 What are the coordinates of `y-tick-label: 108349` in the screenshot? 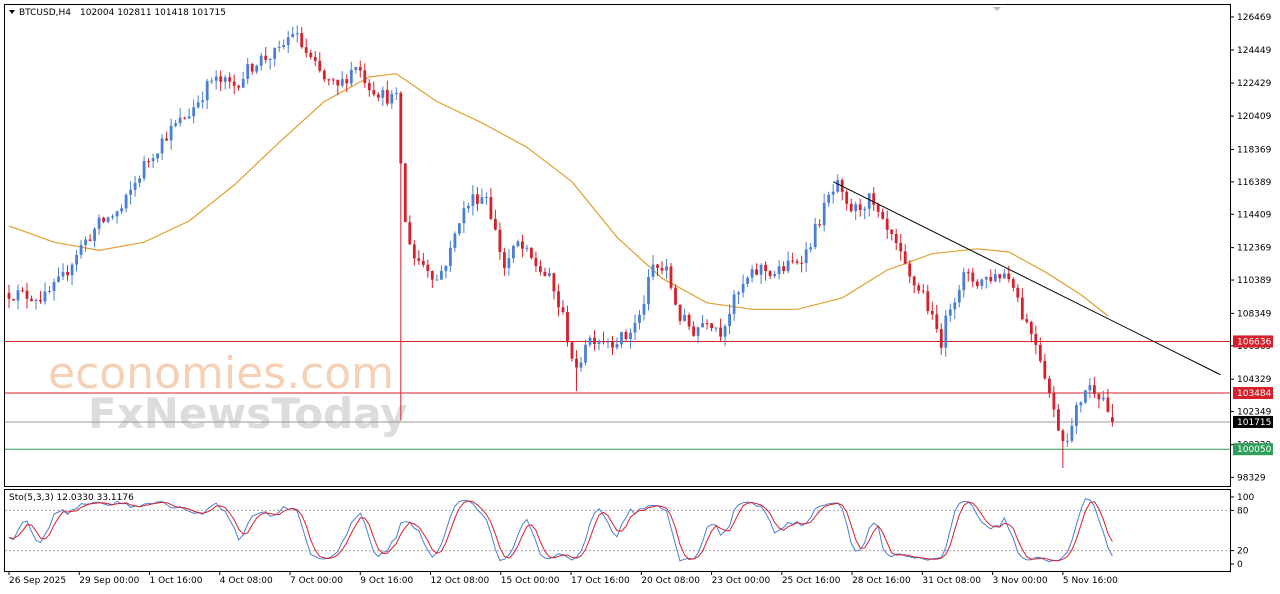 It's located at (1254, 314).